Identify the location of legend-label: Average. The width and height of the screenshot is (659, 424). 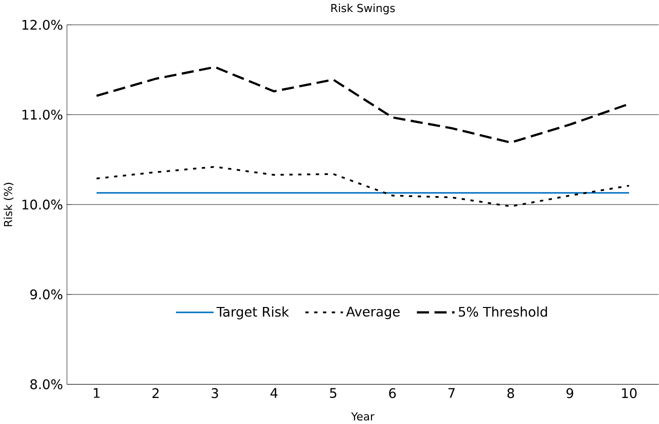
(373, 313).